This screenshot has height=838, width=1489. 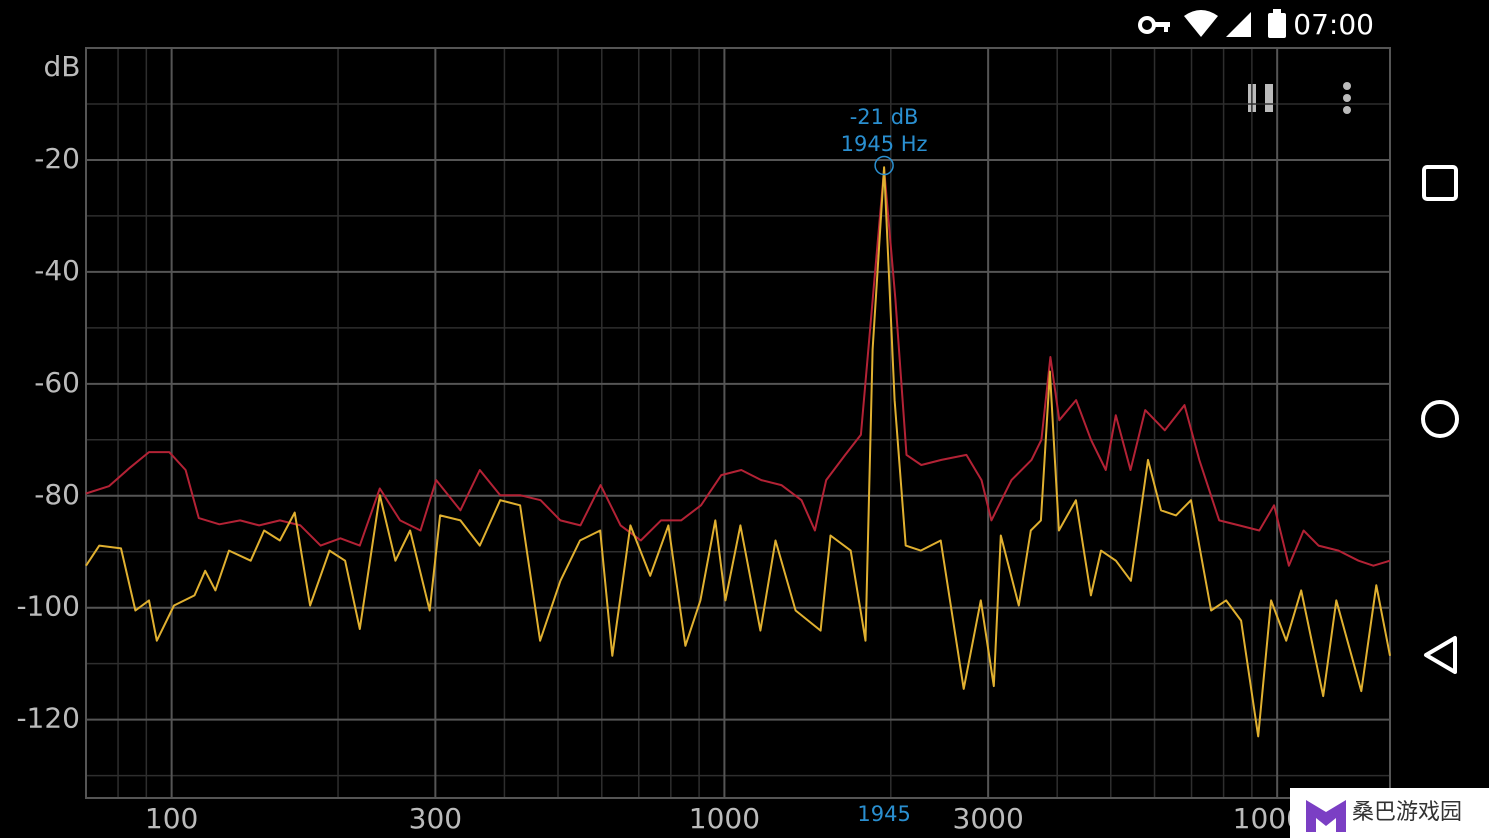 What do you see at coordinates (171, 818) in the screenshot?
I see `x-tick-label: 100` at bounding box center [171, 818].